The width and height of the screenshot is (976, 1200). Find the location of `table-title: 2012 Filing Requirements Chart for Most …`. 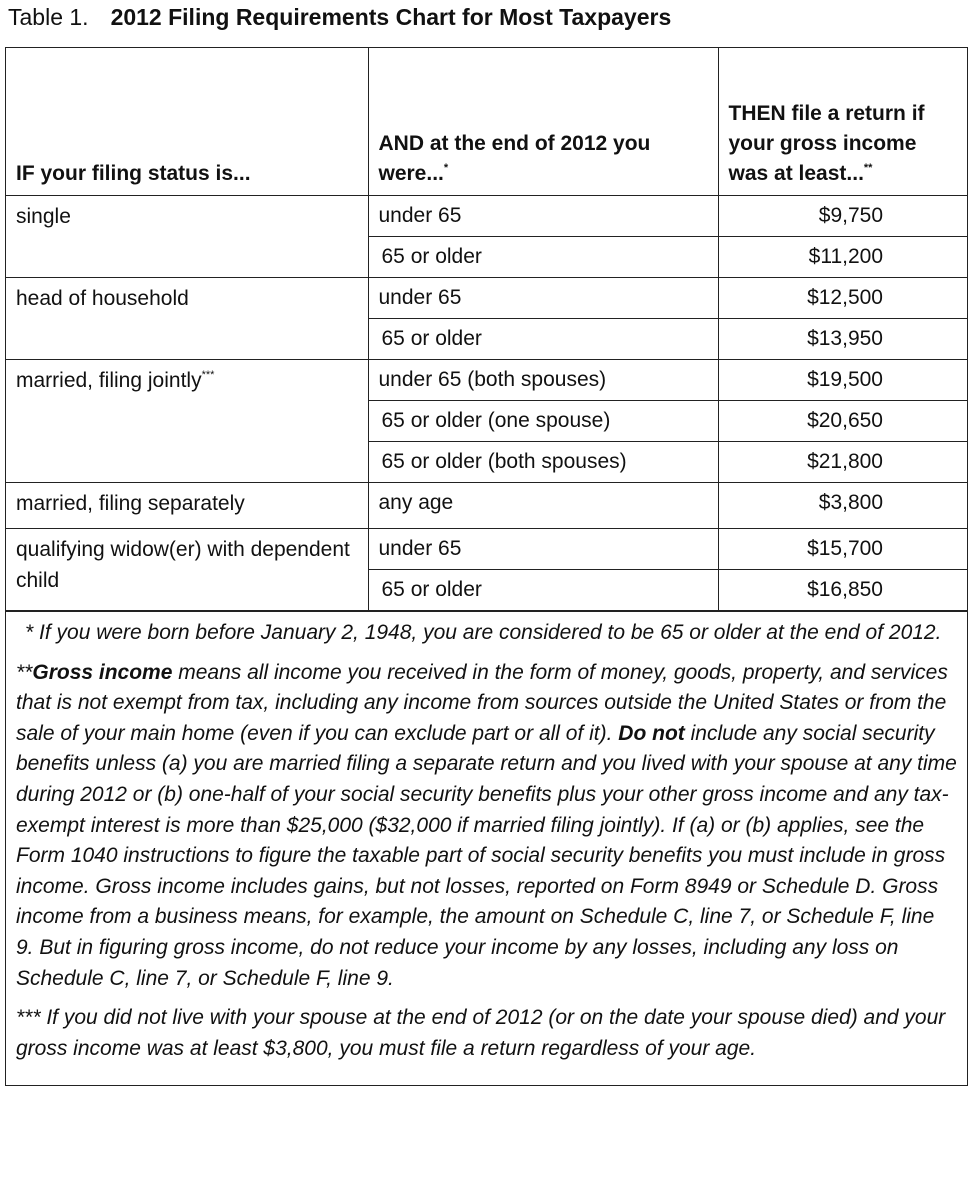

table-title: 2012 Filing Requirements Chart for Most … is located at coordinates (391, 17).